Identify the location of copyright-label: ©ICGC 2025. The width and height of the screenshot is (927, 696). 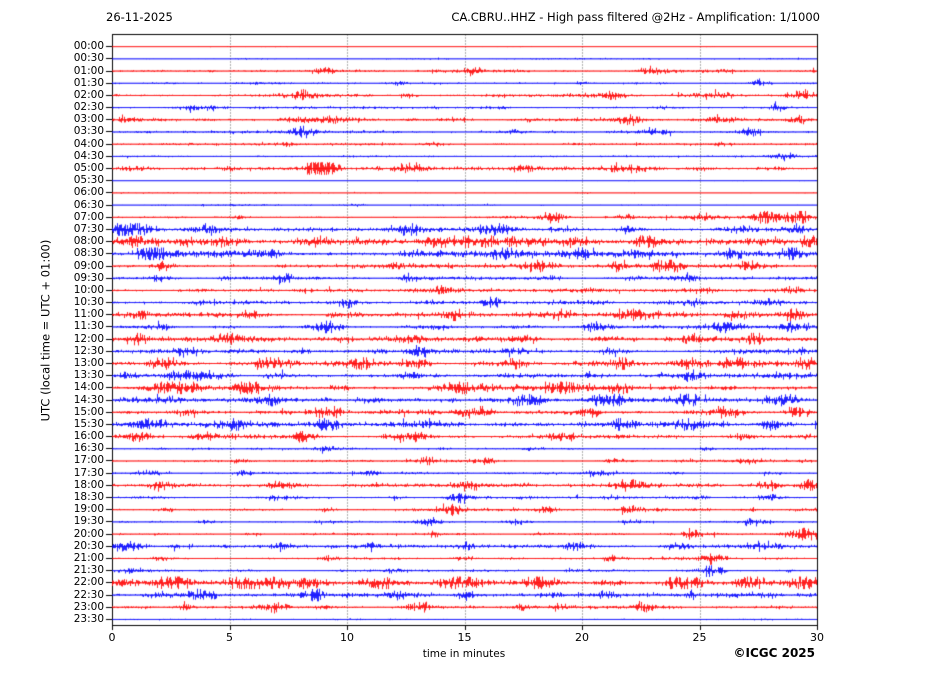
(774, 653).